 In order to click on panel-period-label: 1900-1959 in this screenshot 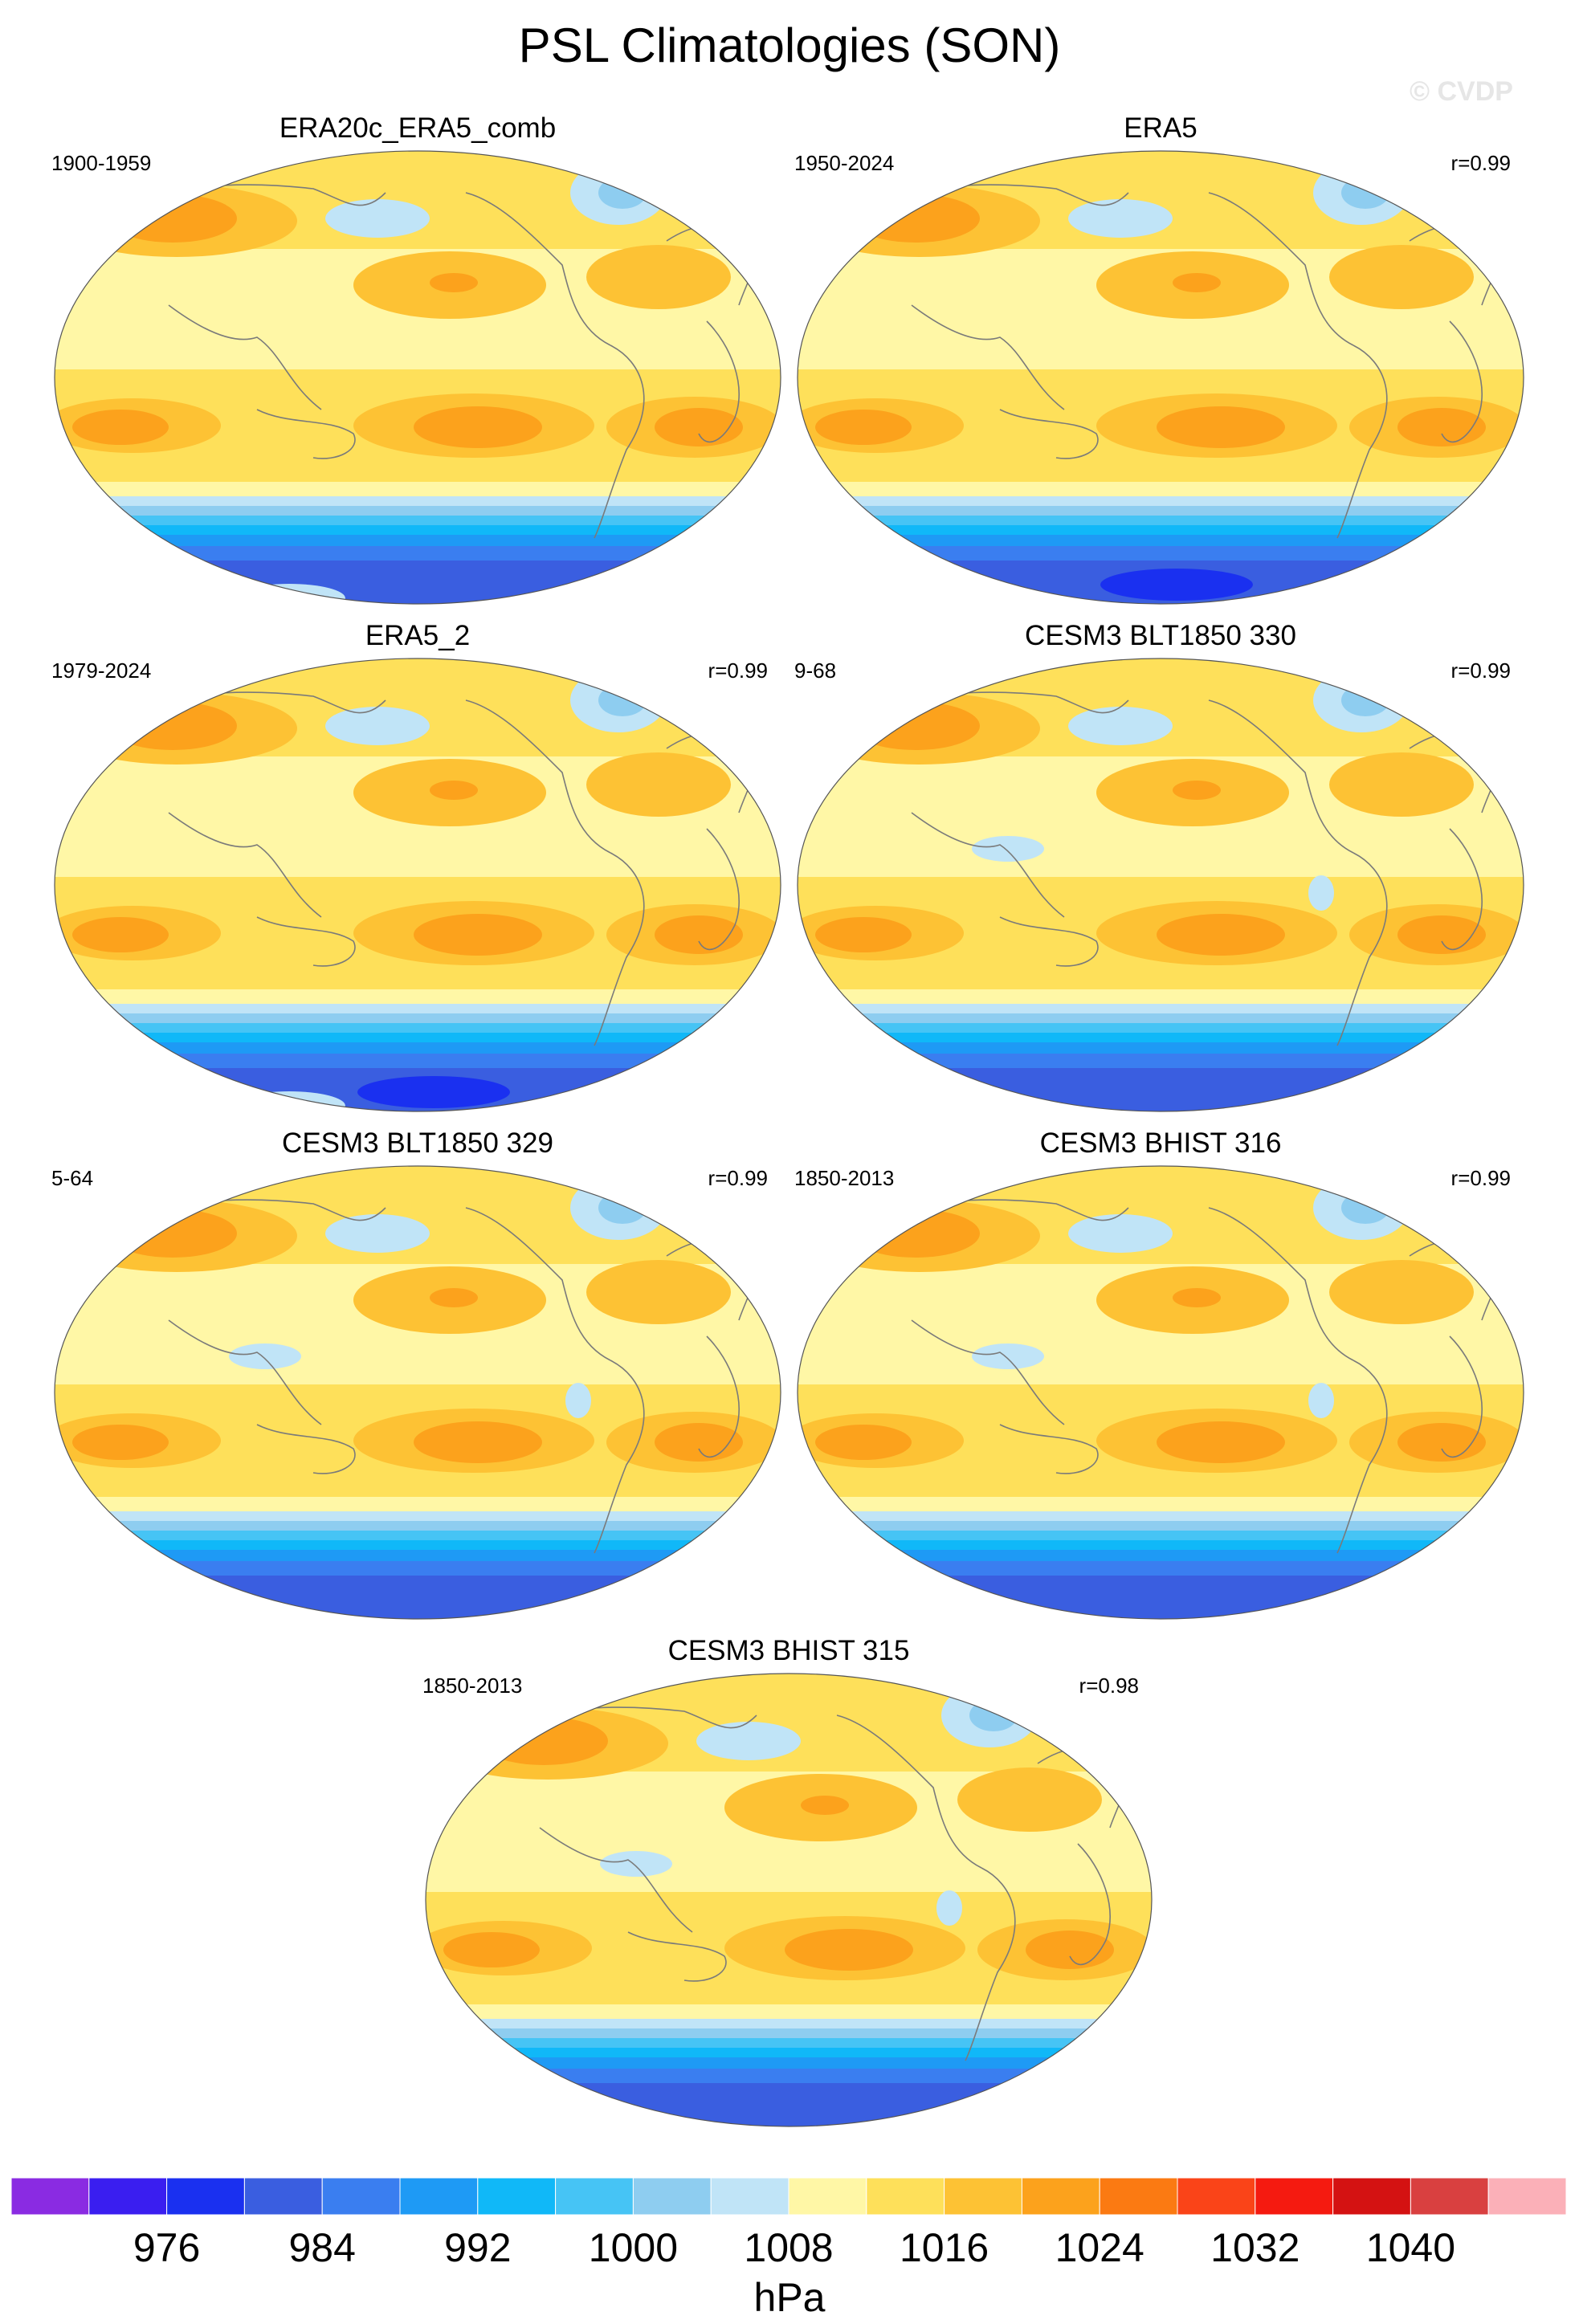, I will do `click(101, 163)`.